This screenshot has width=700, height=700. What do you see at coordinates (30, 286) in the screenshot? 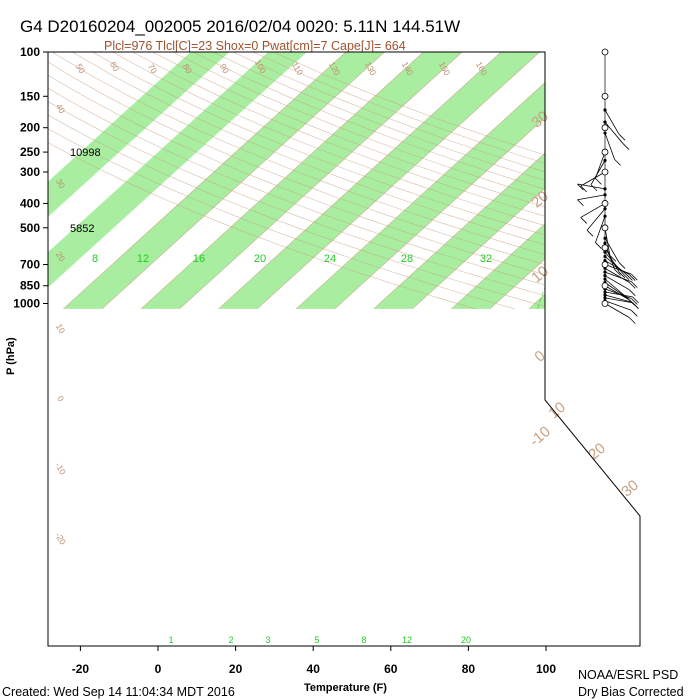
I see `pressure-tick-label: 850` at bounding box center [30, 286].